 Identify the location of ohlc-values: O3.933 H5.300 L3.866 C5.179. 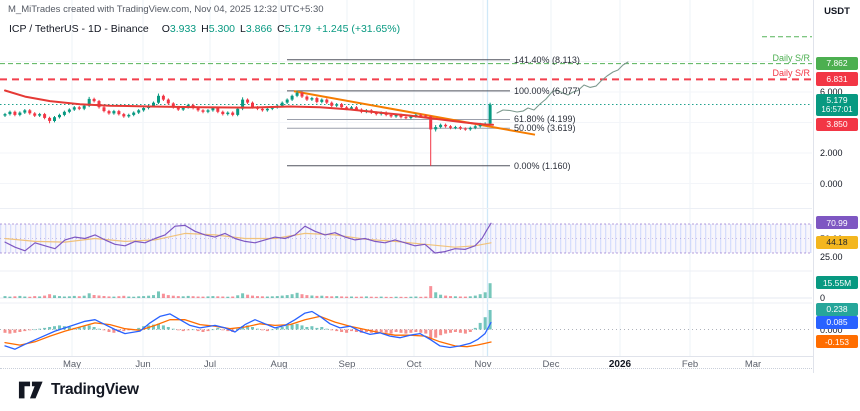
(234, 29).